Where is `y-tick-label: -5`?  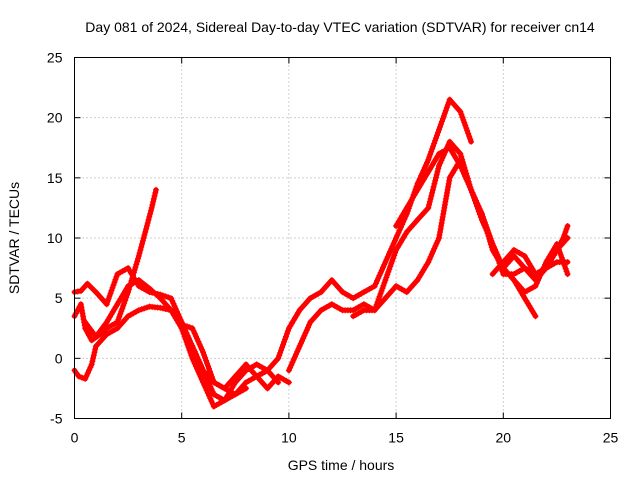
y-tick-label: -5 is located at coordinates (56, 419).